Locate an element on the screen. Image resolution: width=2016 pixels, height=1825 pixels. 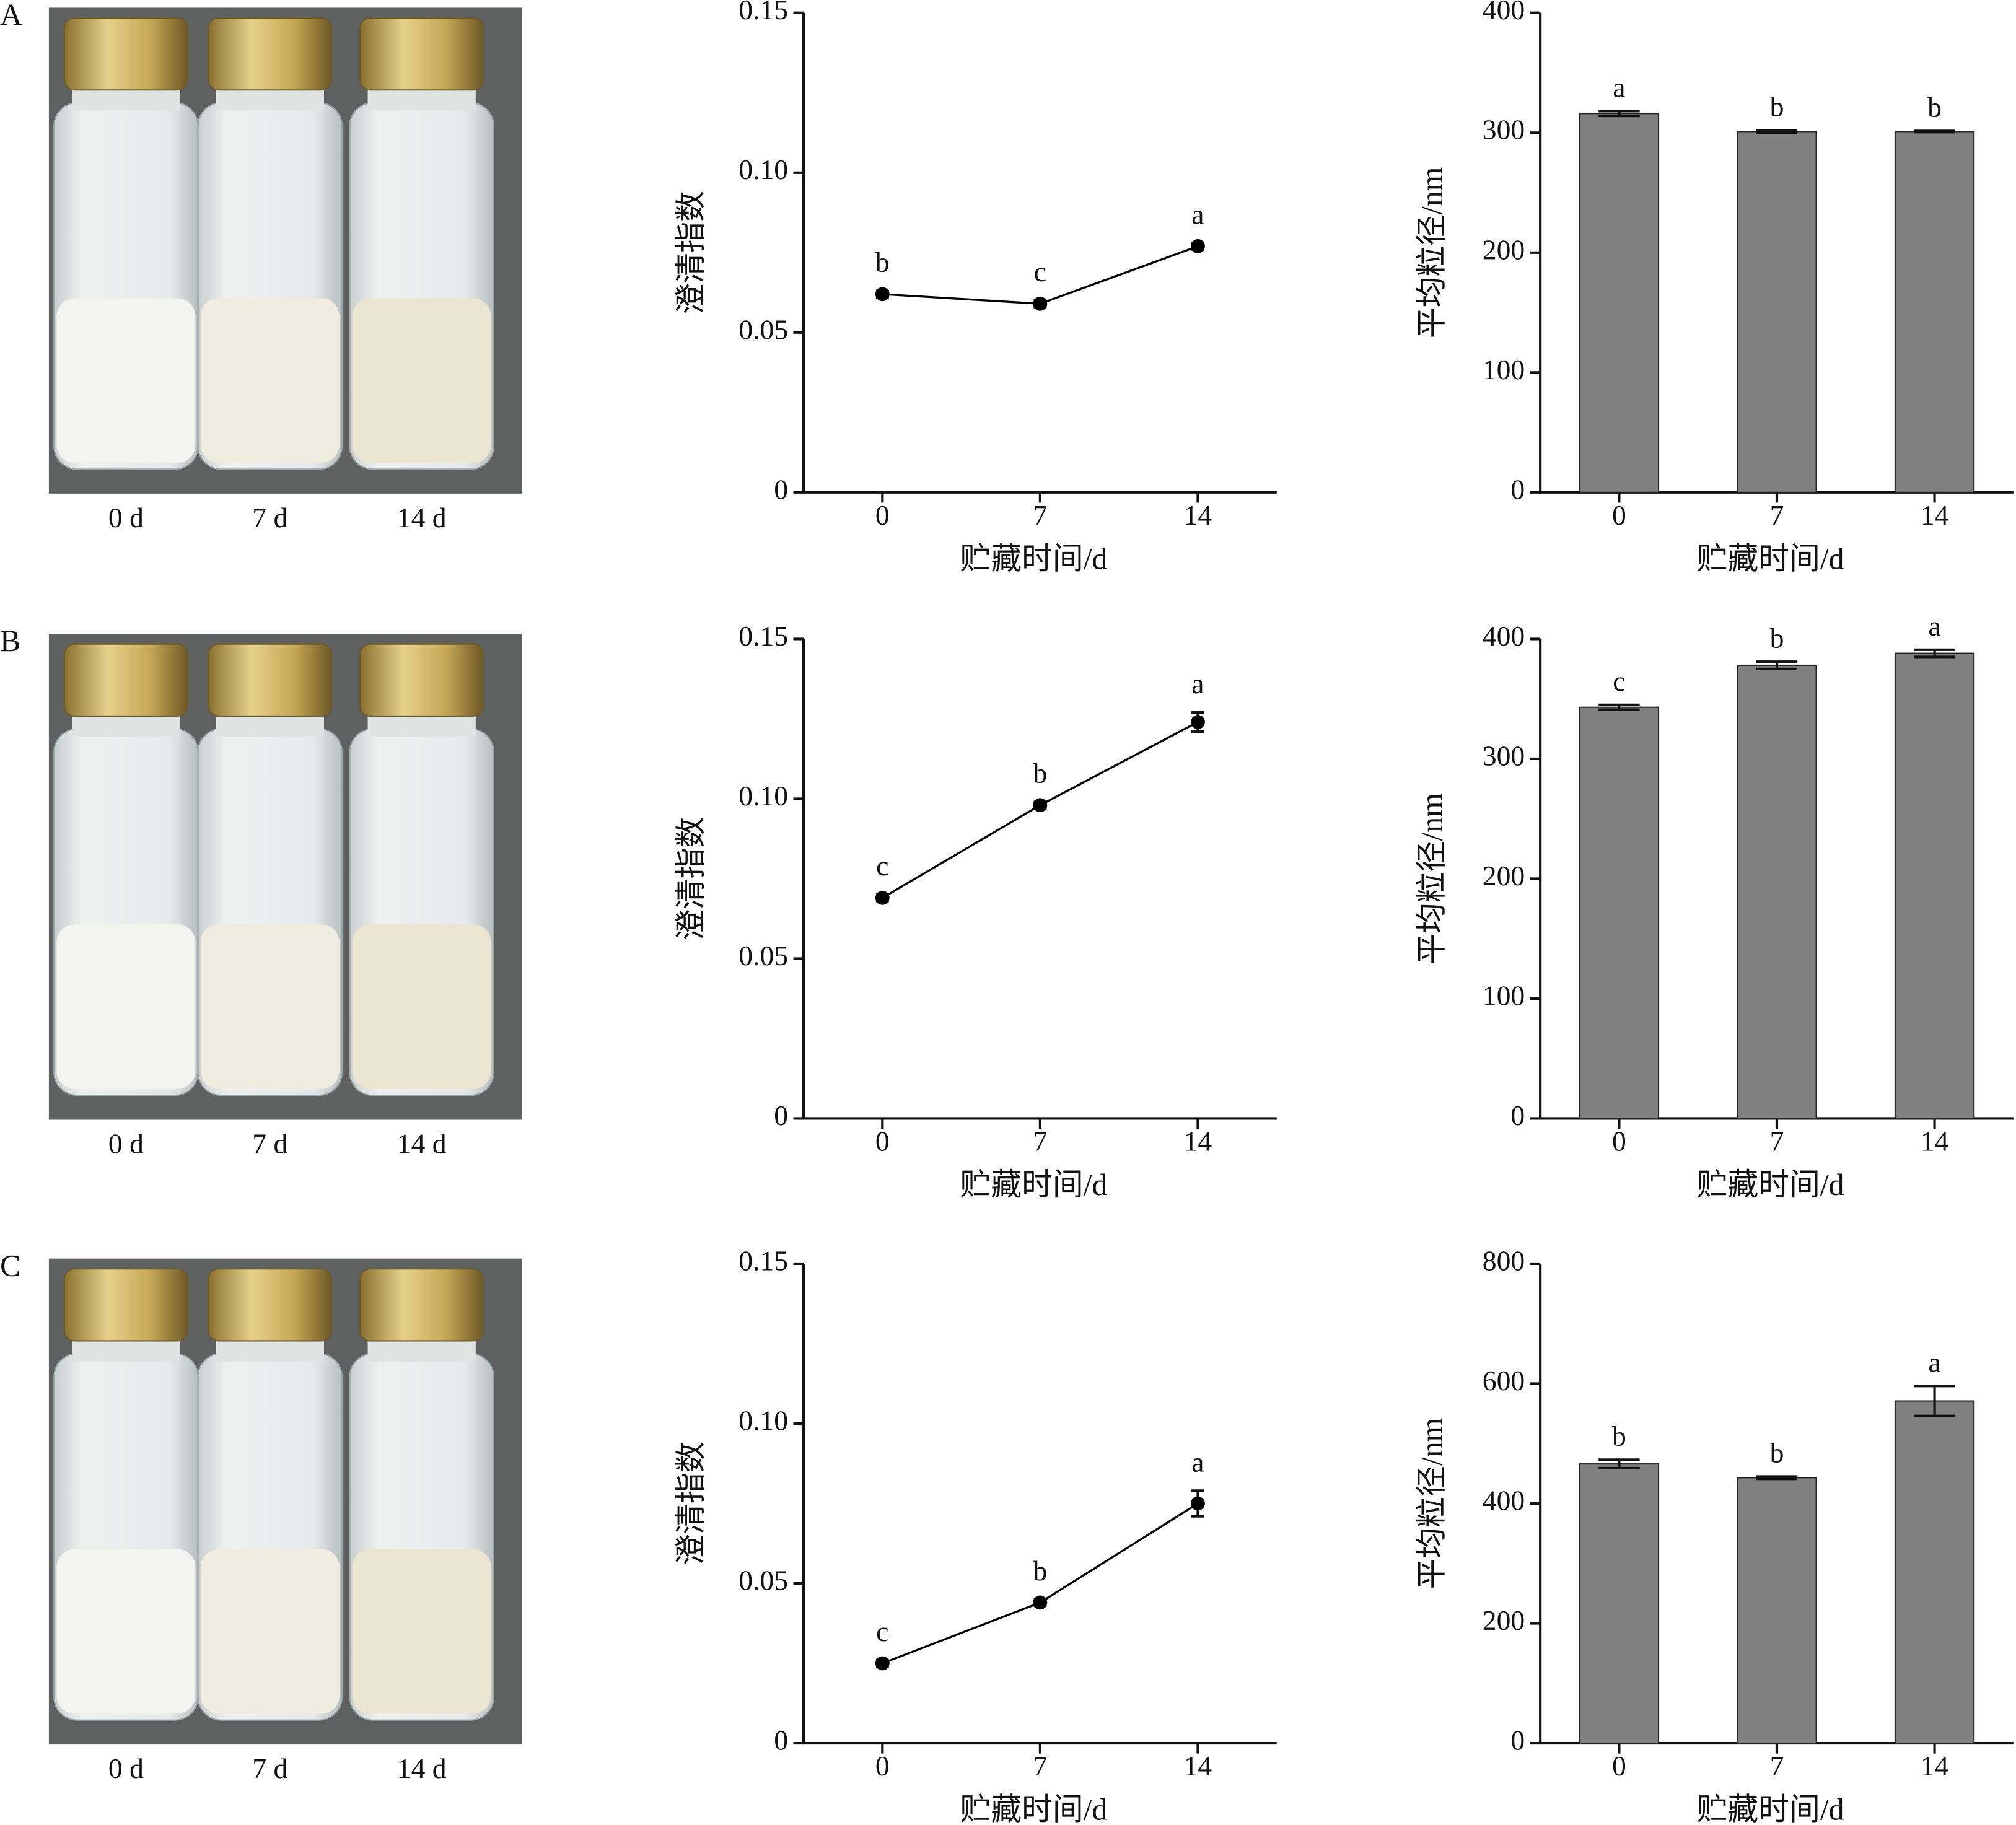
y-tick-label: 200 is located at coordinates (1504, 249).